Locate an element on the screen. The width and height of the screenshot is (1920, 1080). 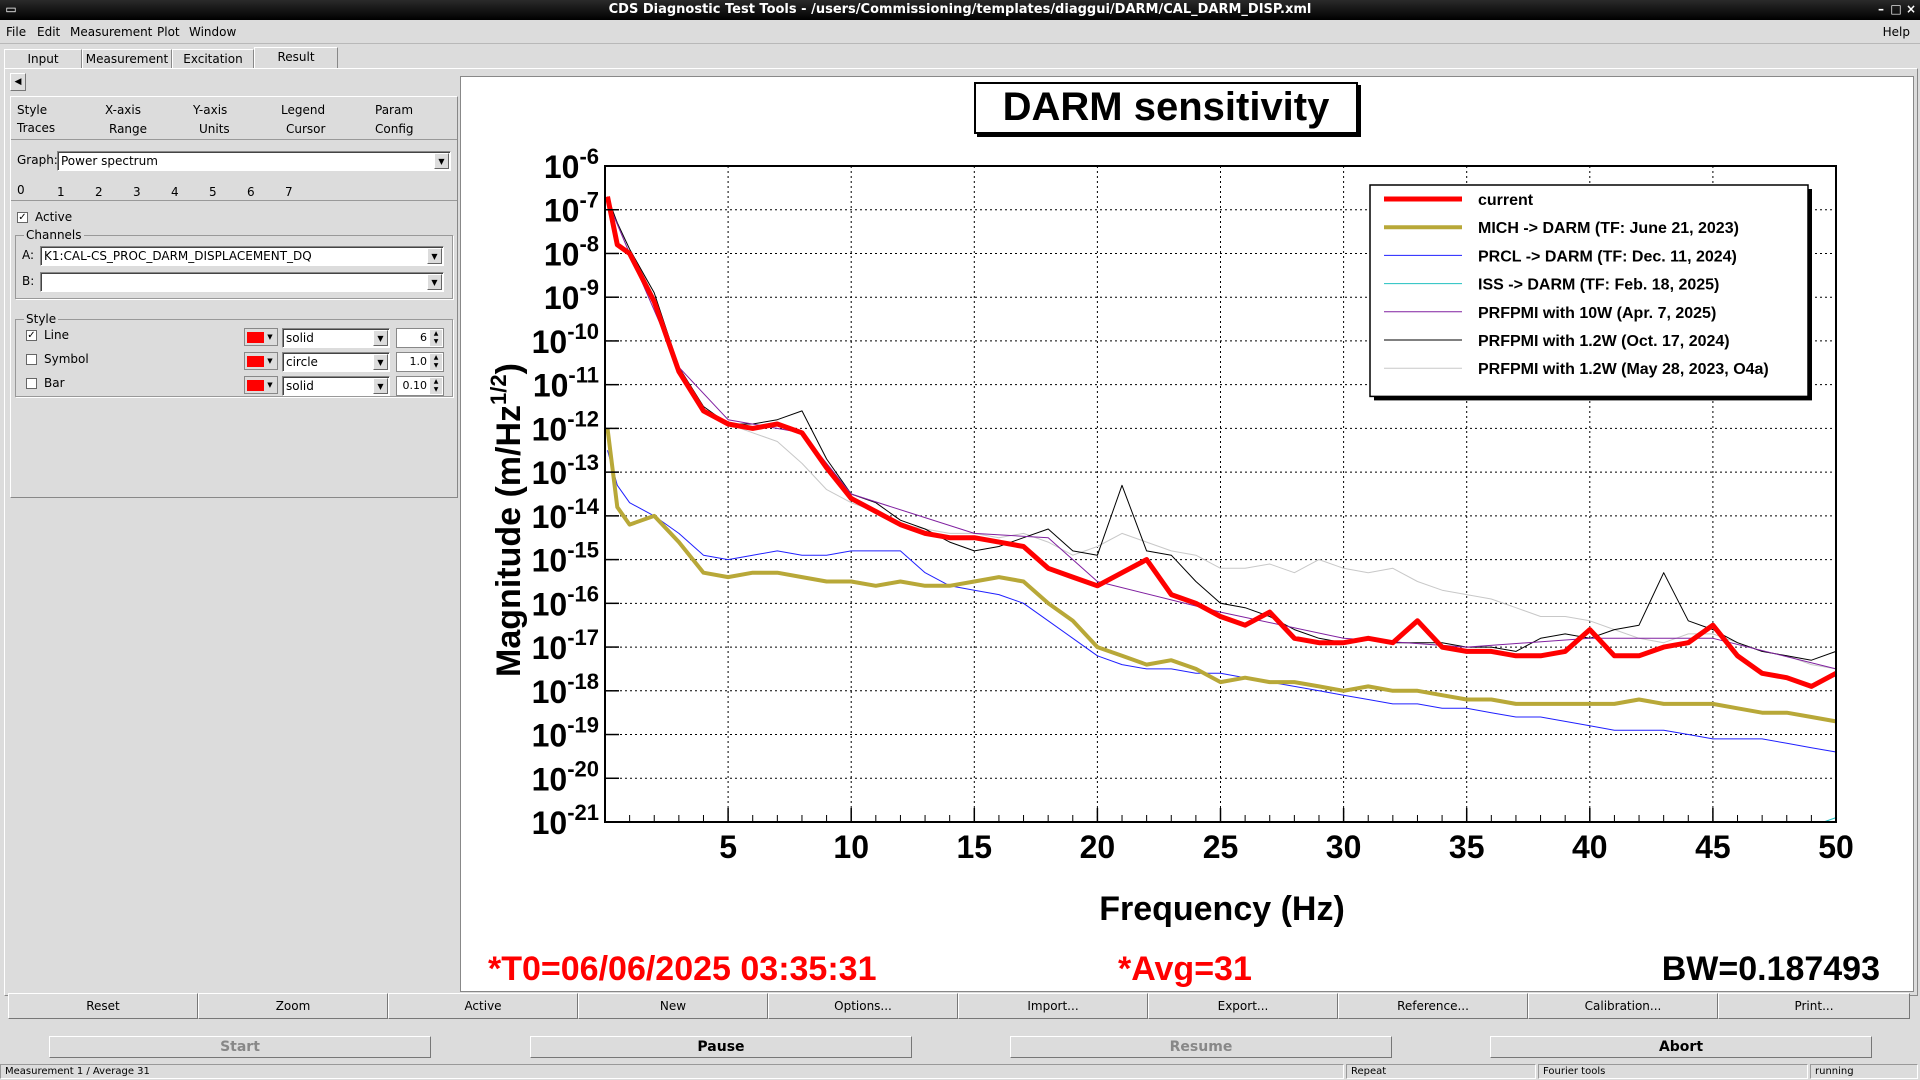
y-axis-label: Magnitude (m/Hz1/2) is located at coordinates (507, 520).